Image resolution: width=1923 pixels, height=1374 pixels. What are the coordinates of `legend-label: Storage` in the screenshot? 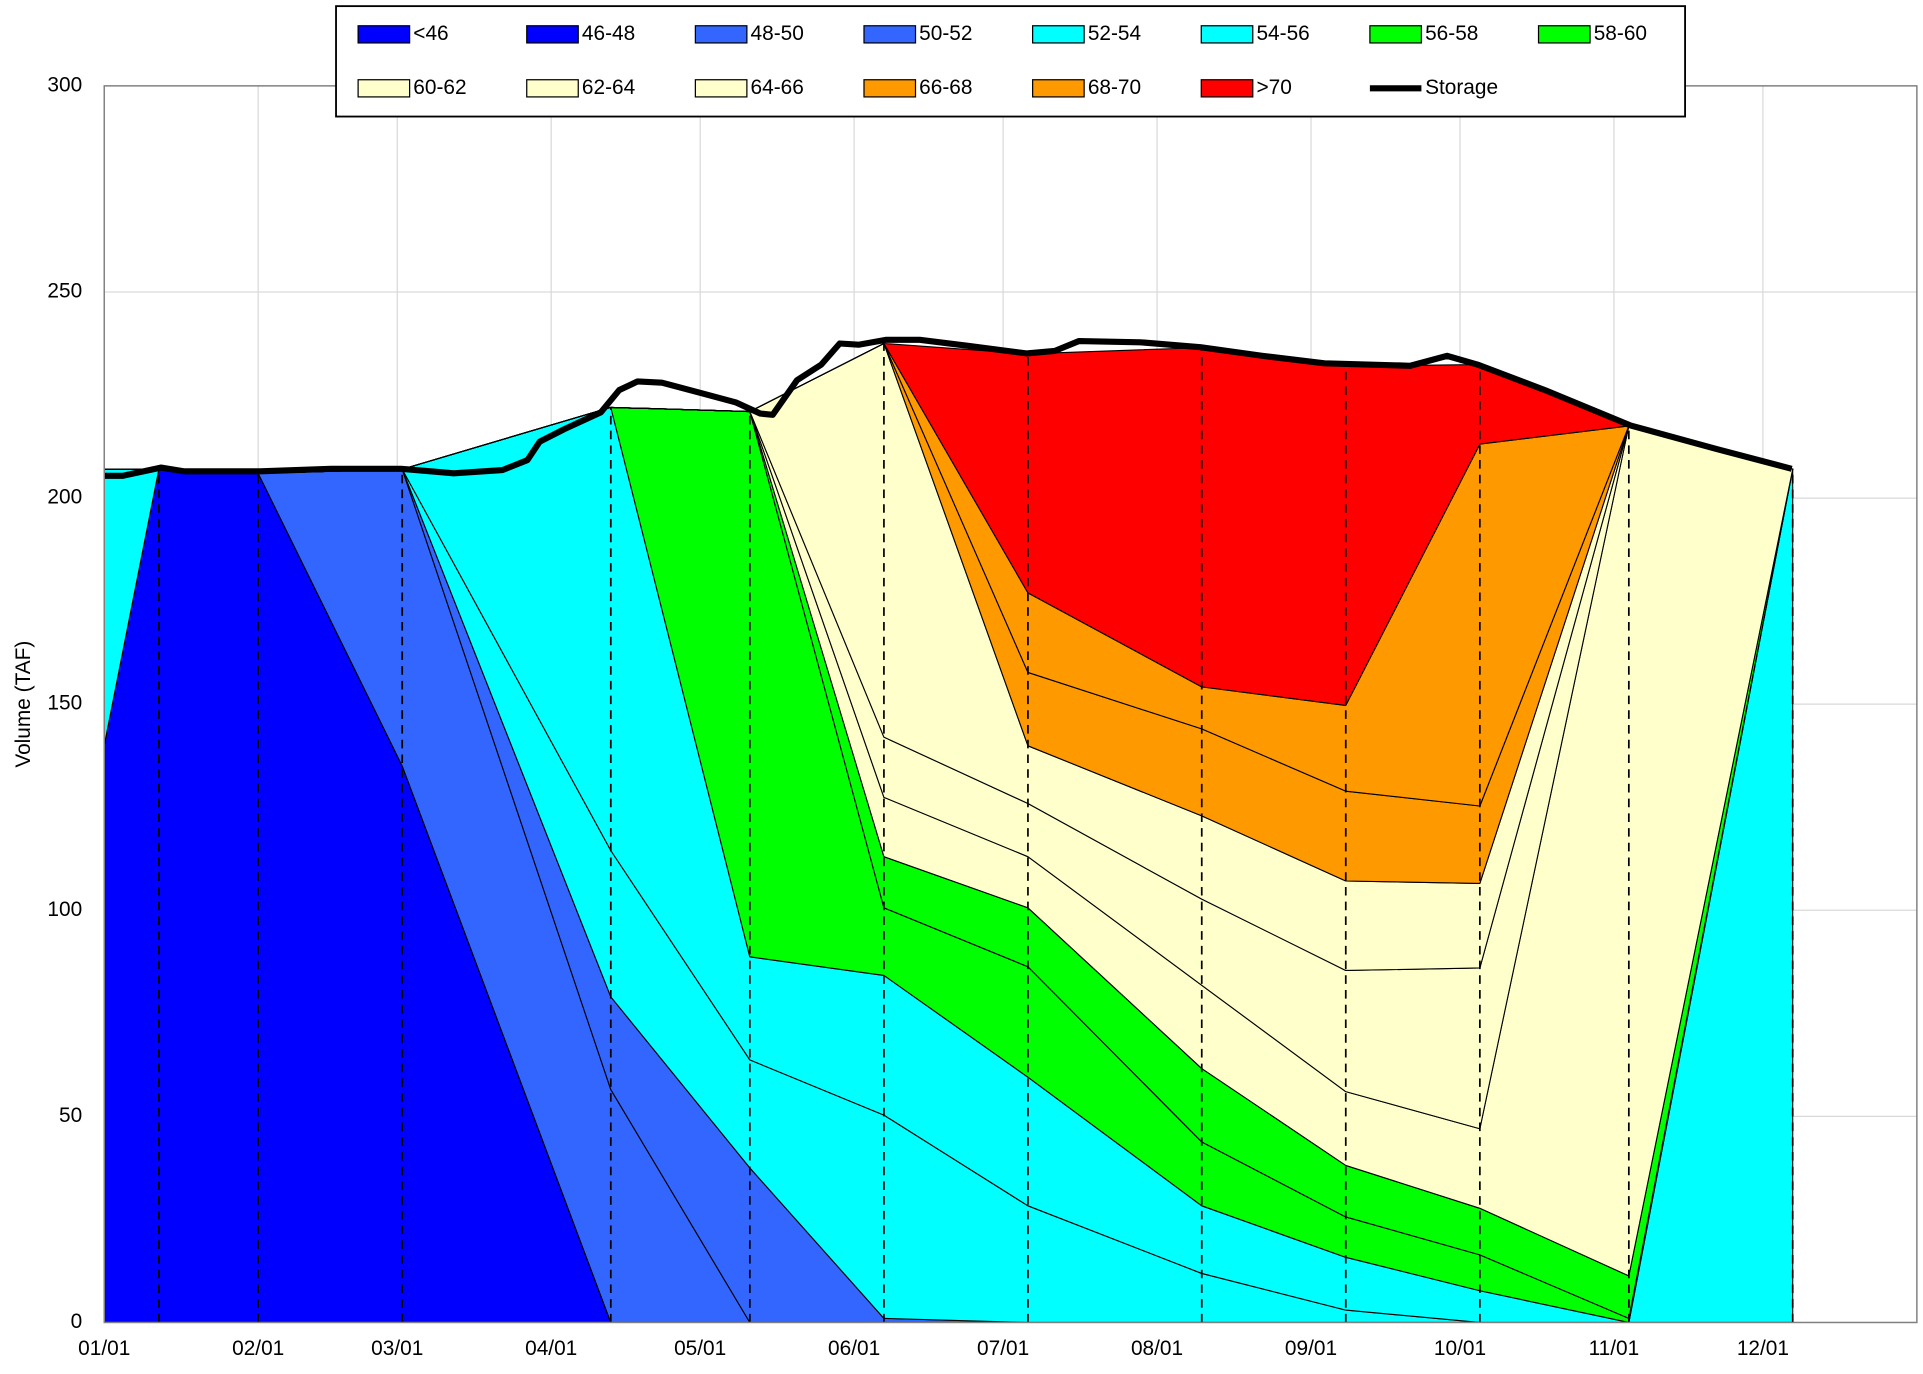 It's located at (1461, 87).